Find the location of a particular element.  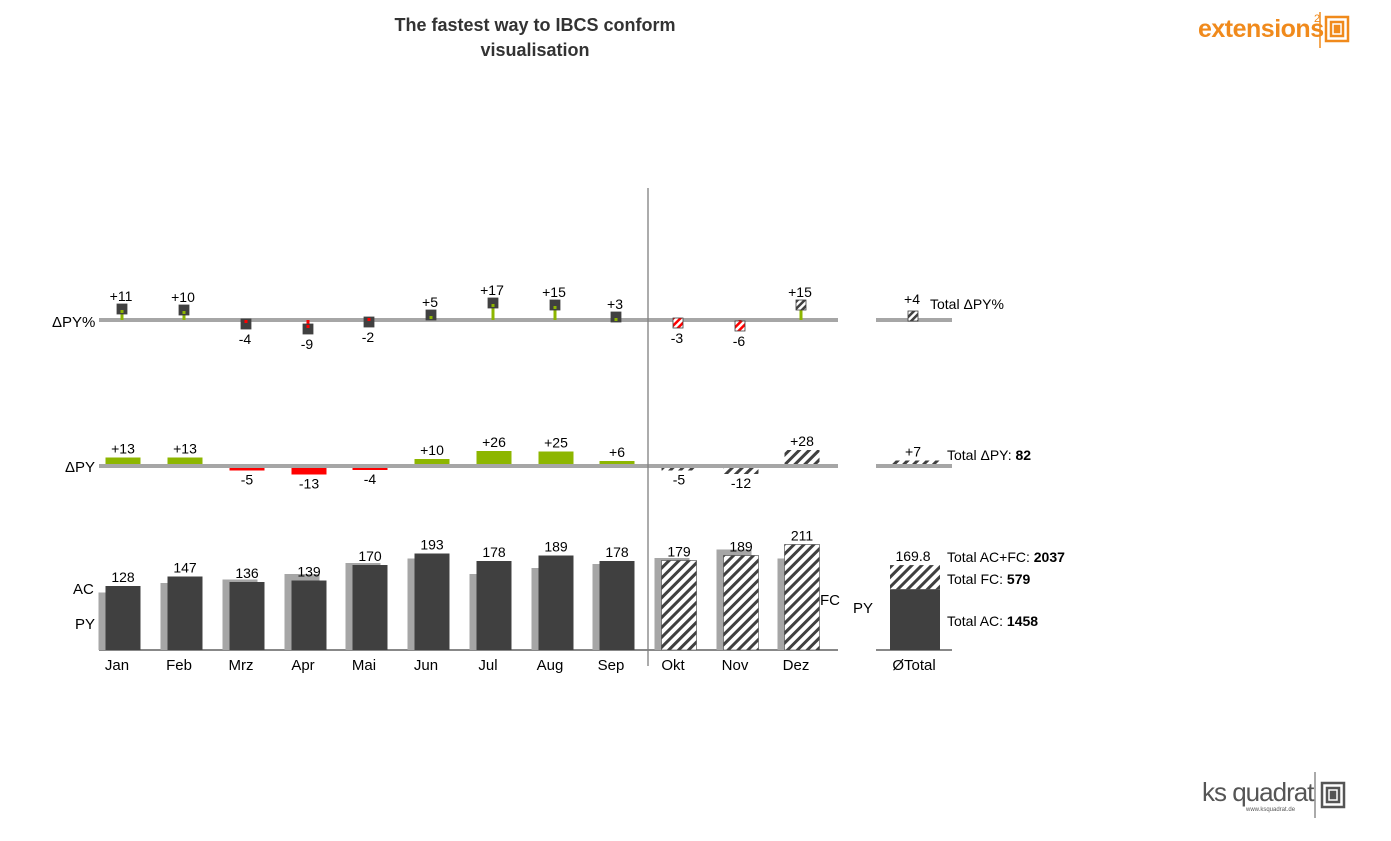

delta-abs-label: +26 is located at coordinates (494, 442).